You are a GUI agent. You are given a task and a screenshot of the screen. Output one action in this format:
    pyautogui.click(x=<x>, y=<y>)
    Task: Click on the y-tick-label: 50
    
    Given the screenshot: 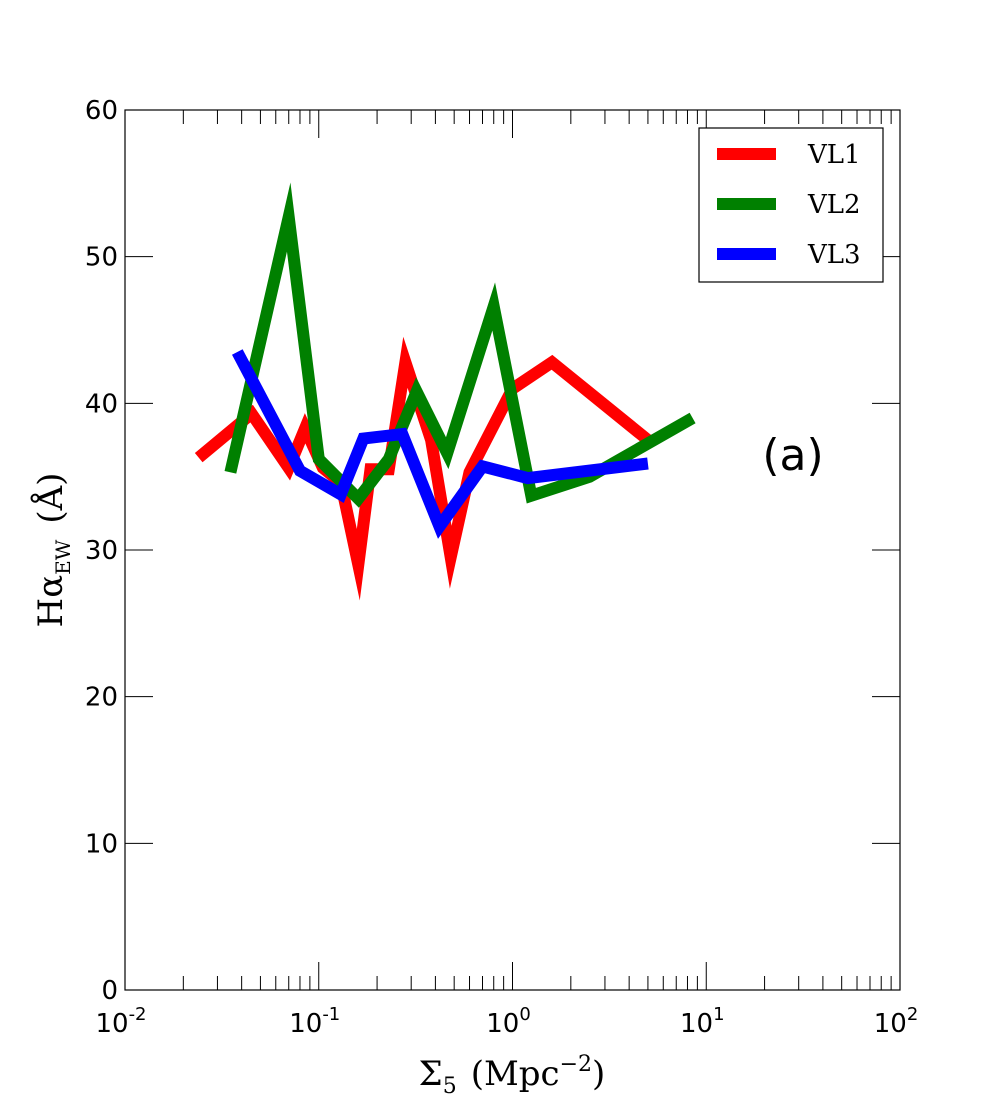 What is the action you would take?
    pyautogui.click(x=101, y=258)
    